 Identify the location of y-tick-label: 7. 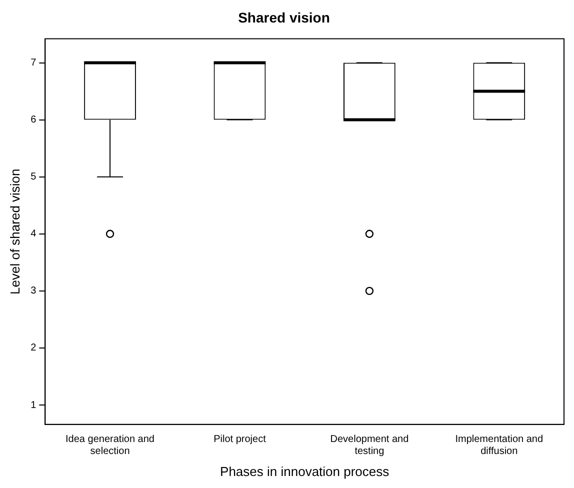
(33, 63).